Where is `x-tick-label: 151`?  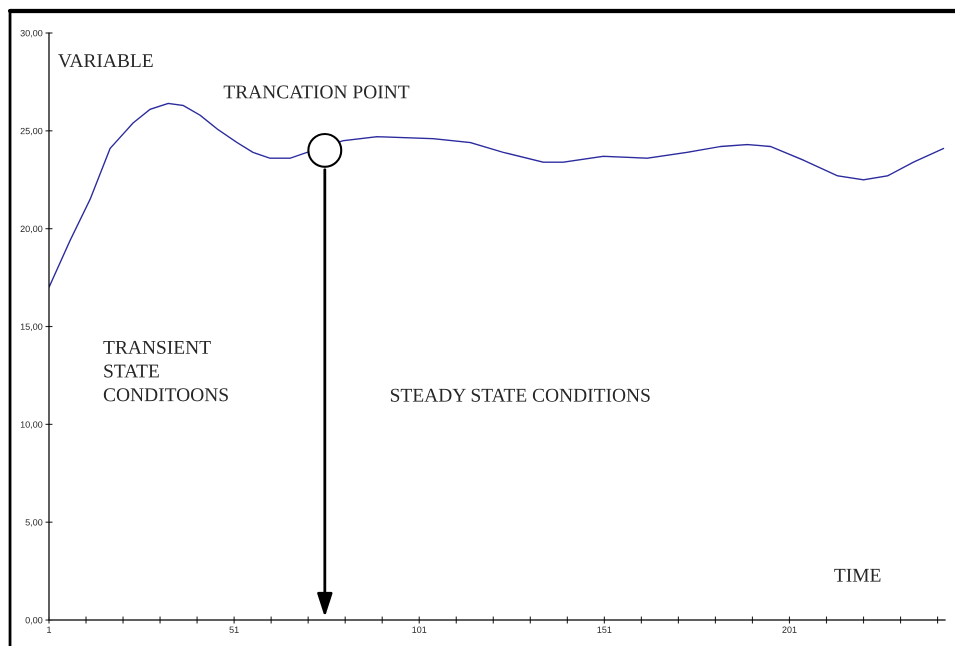 x-tick-label: 151 is located at coordinates (605, 629).